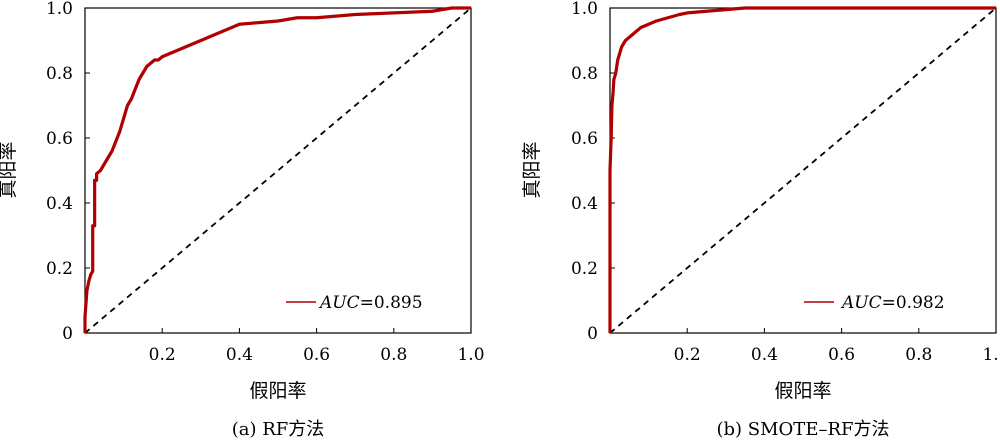  I want to click on y-tick-label-a: 0.8, so click(59, 74).